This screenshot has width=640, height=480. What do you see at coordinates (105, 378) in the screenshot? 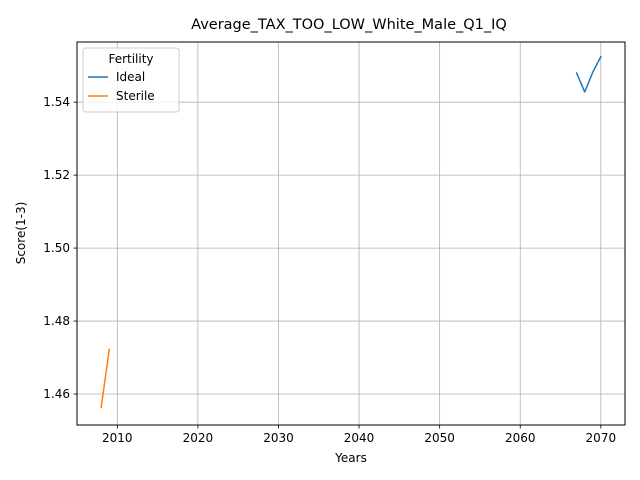
I see `series-line-sterile` at bounding box center [105, 378].